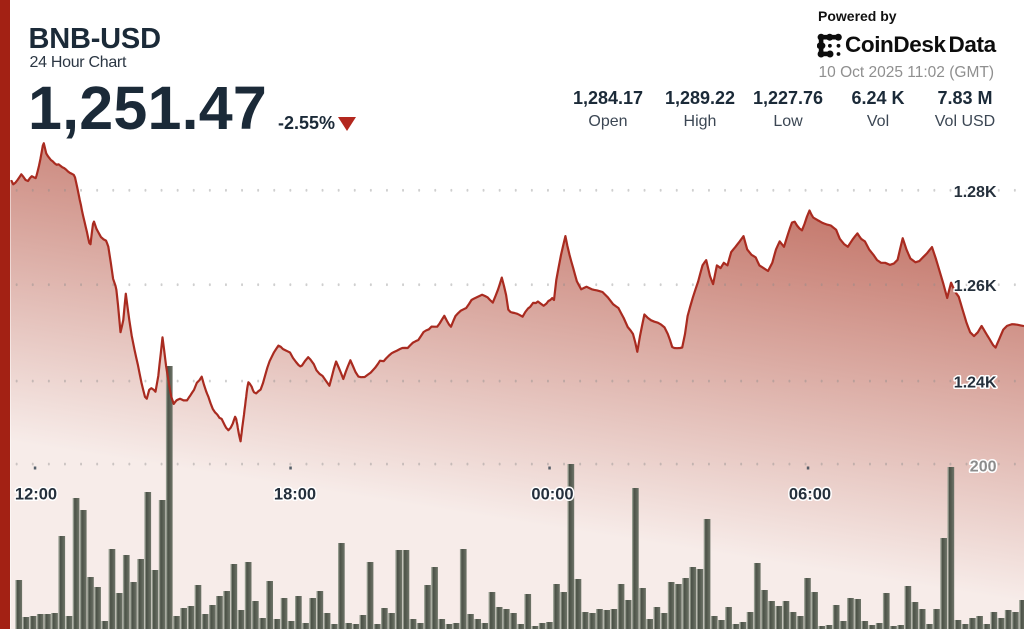  What do you see at coordinates (975, 383) in the screenshot?
I see `svg-text: 1.24K` at bounding box center [975, 383].